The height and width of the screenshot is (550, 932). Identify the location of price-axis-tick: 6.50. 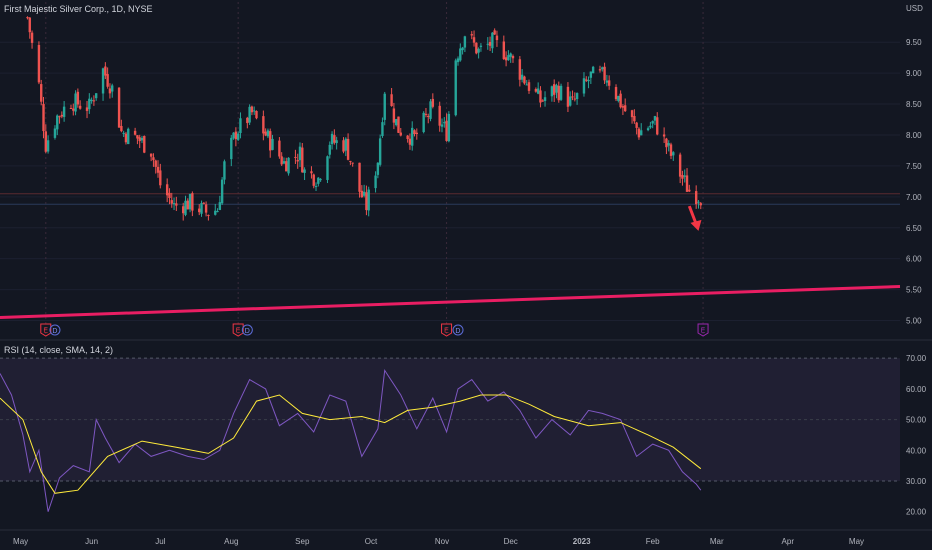
(914, 228).